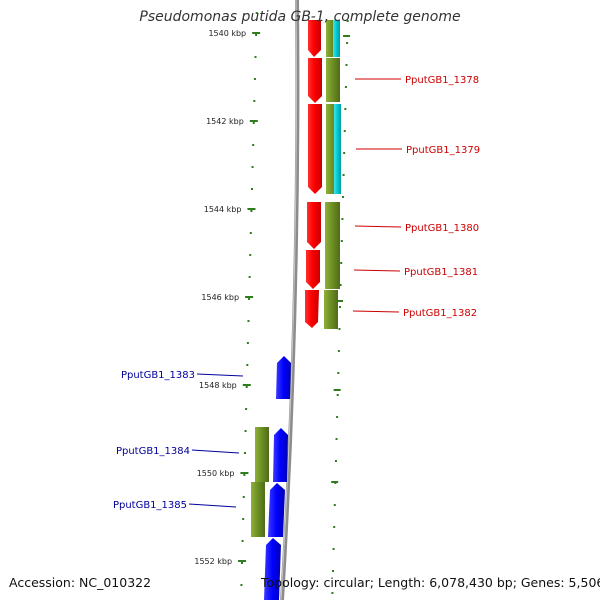 The width and height of the screenshot is (600, 600). I want to click on gene-label: PputGB1_1380, so click(442, 228).